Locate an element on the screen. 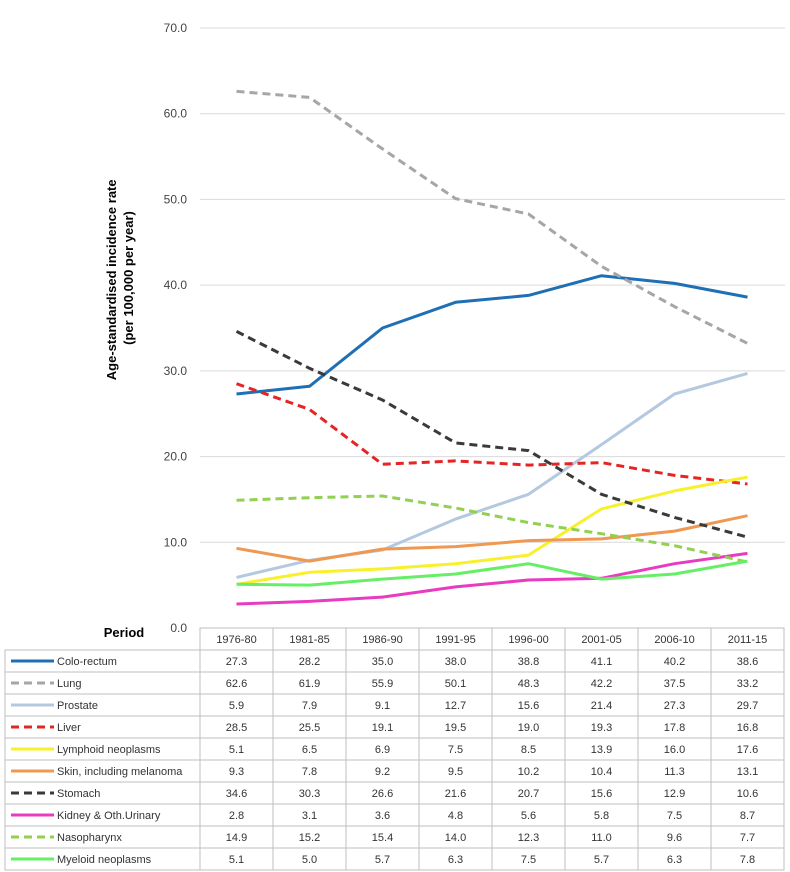  y-tick-label: 20.0 is located at coordinates (176, 457).